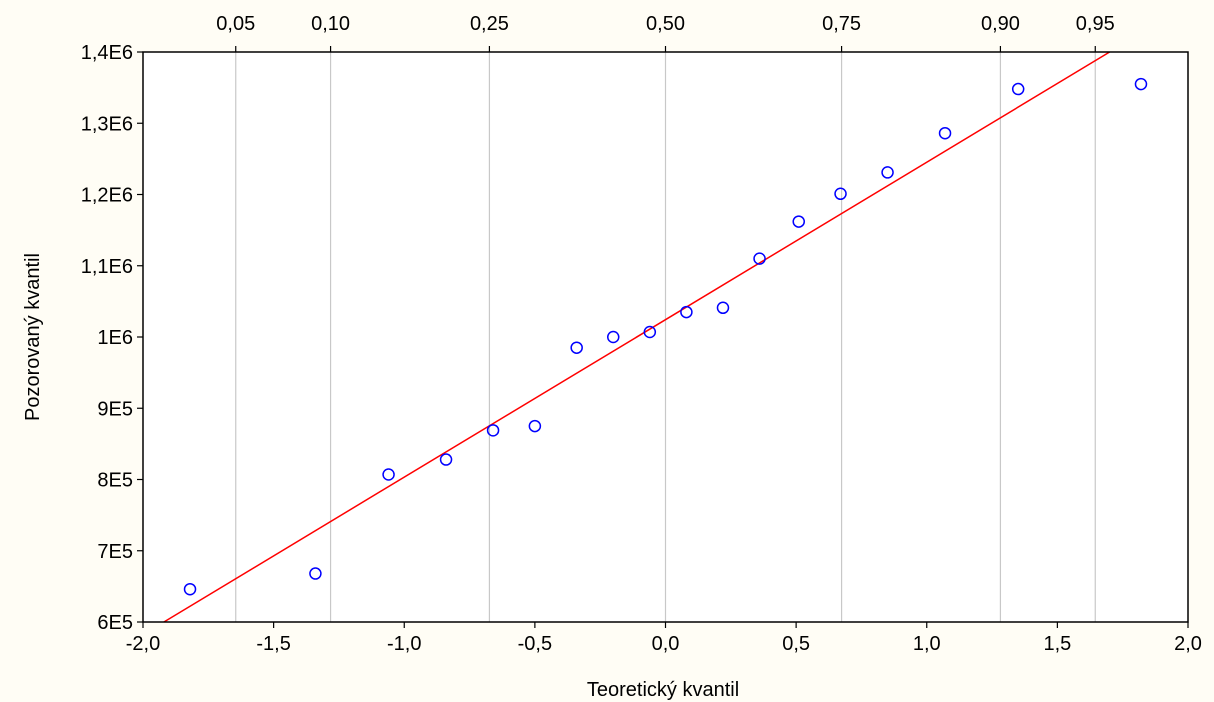 The width and height of the screenshot is (1214, 702). Describe the element at coordinates (665, 24) in the screenshot. I see `top-tick-label: 0,50` at that location.